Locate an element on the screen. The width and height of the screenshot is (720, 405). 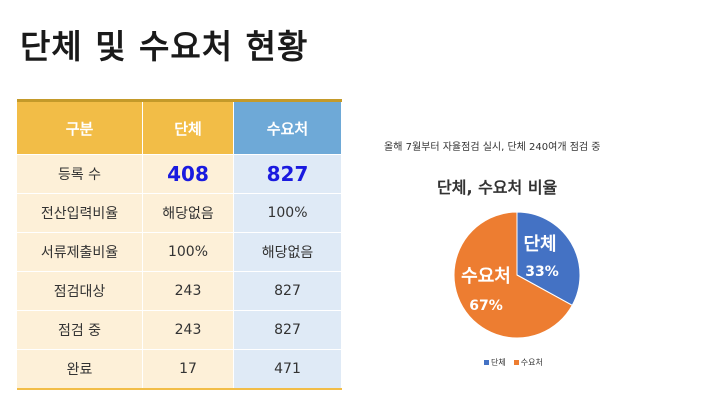
header-category: 구분 is located at coordinates (80, 127).